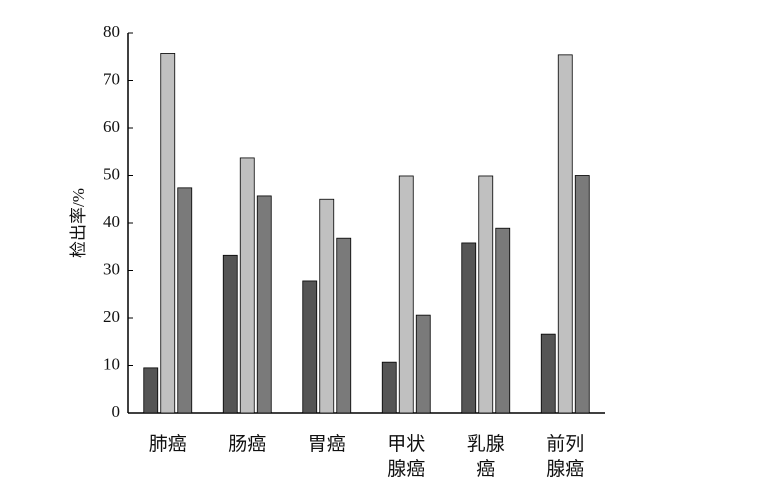  Describe the element at coordinates (485, 457) in the screenshot. I see `x-tick-label: 乳腺癌` at that location.